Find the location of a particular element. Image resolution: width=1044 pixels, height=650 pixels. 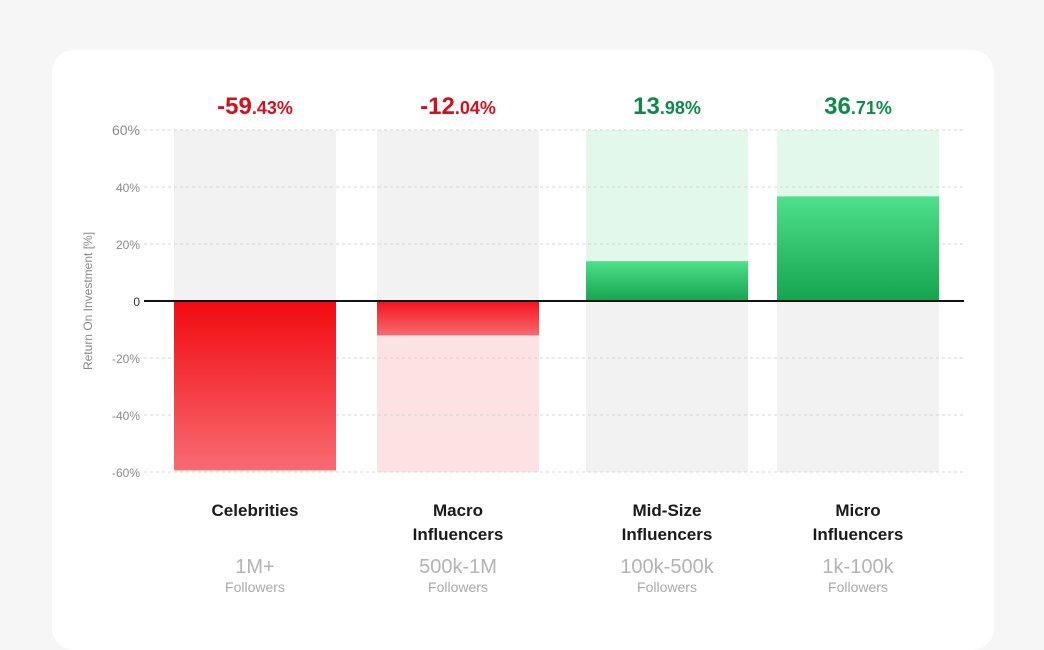

y-tick-label: -40% is located at coordinates (126, 416).